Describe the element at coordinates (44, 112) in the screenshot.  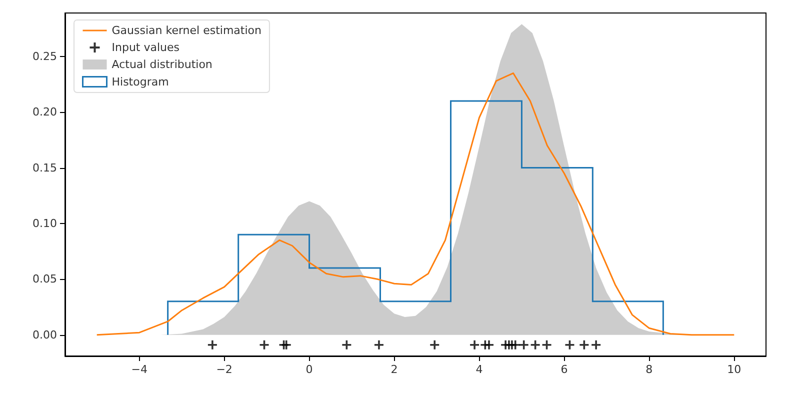
I see `y-tick-label: 0.20` at that location.